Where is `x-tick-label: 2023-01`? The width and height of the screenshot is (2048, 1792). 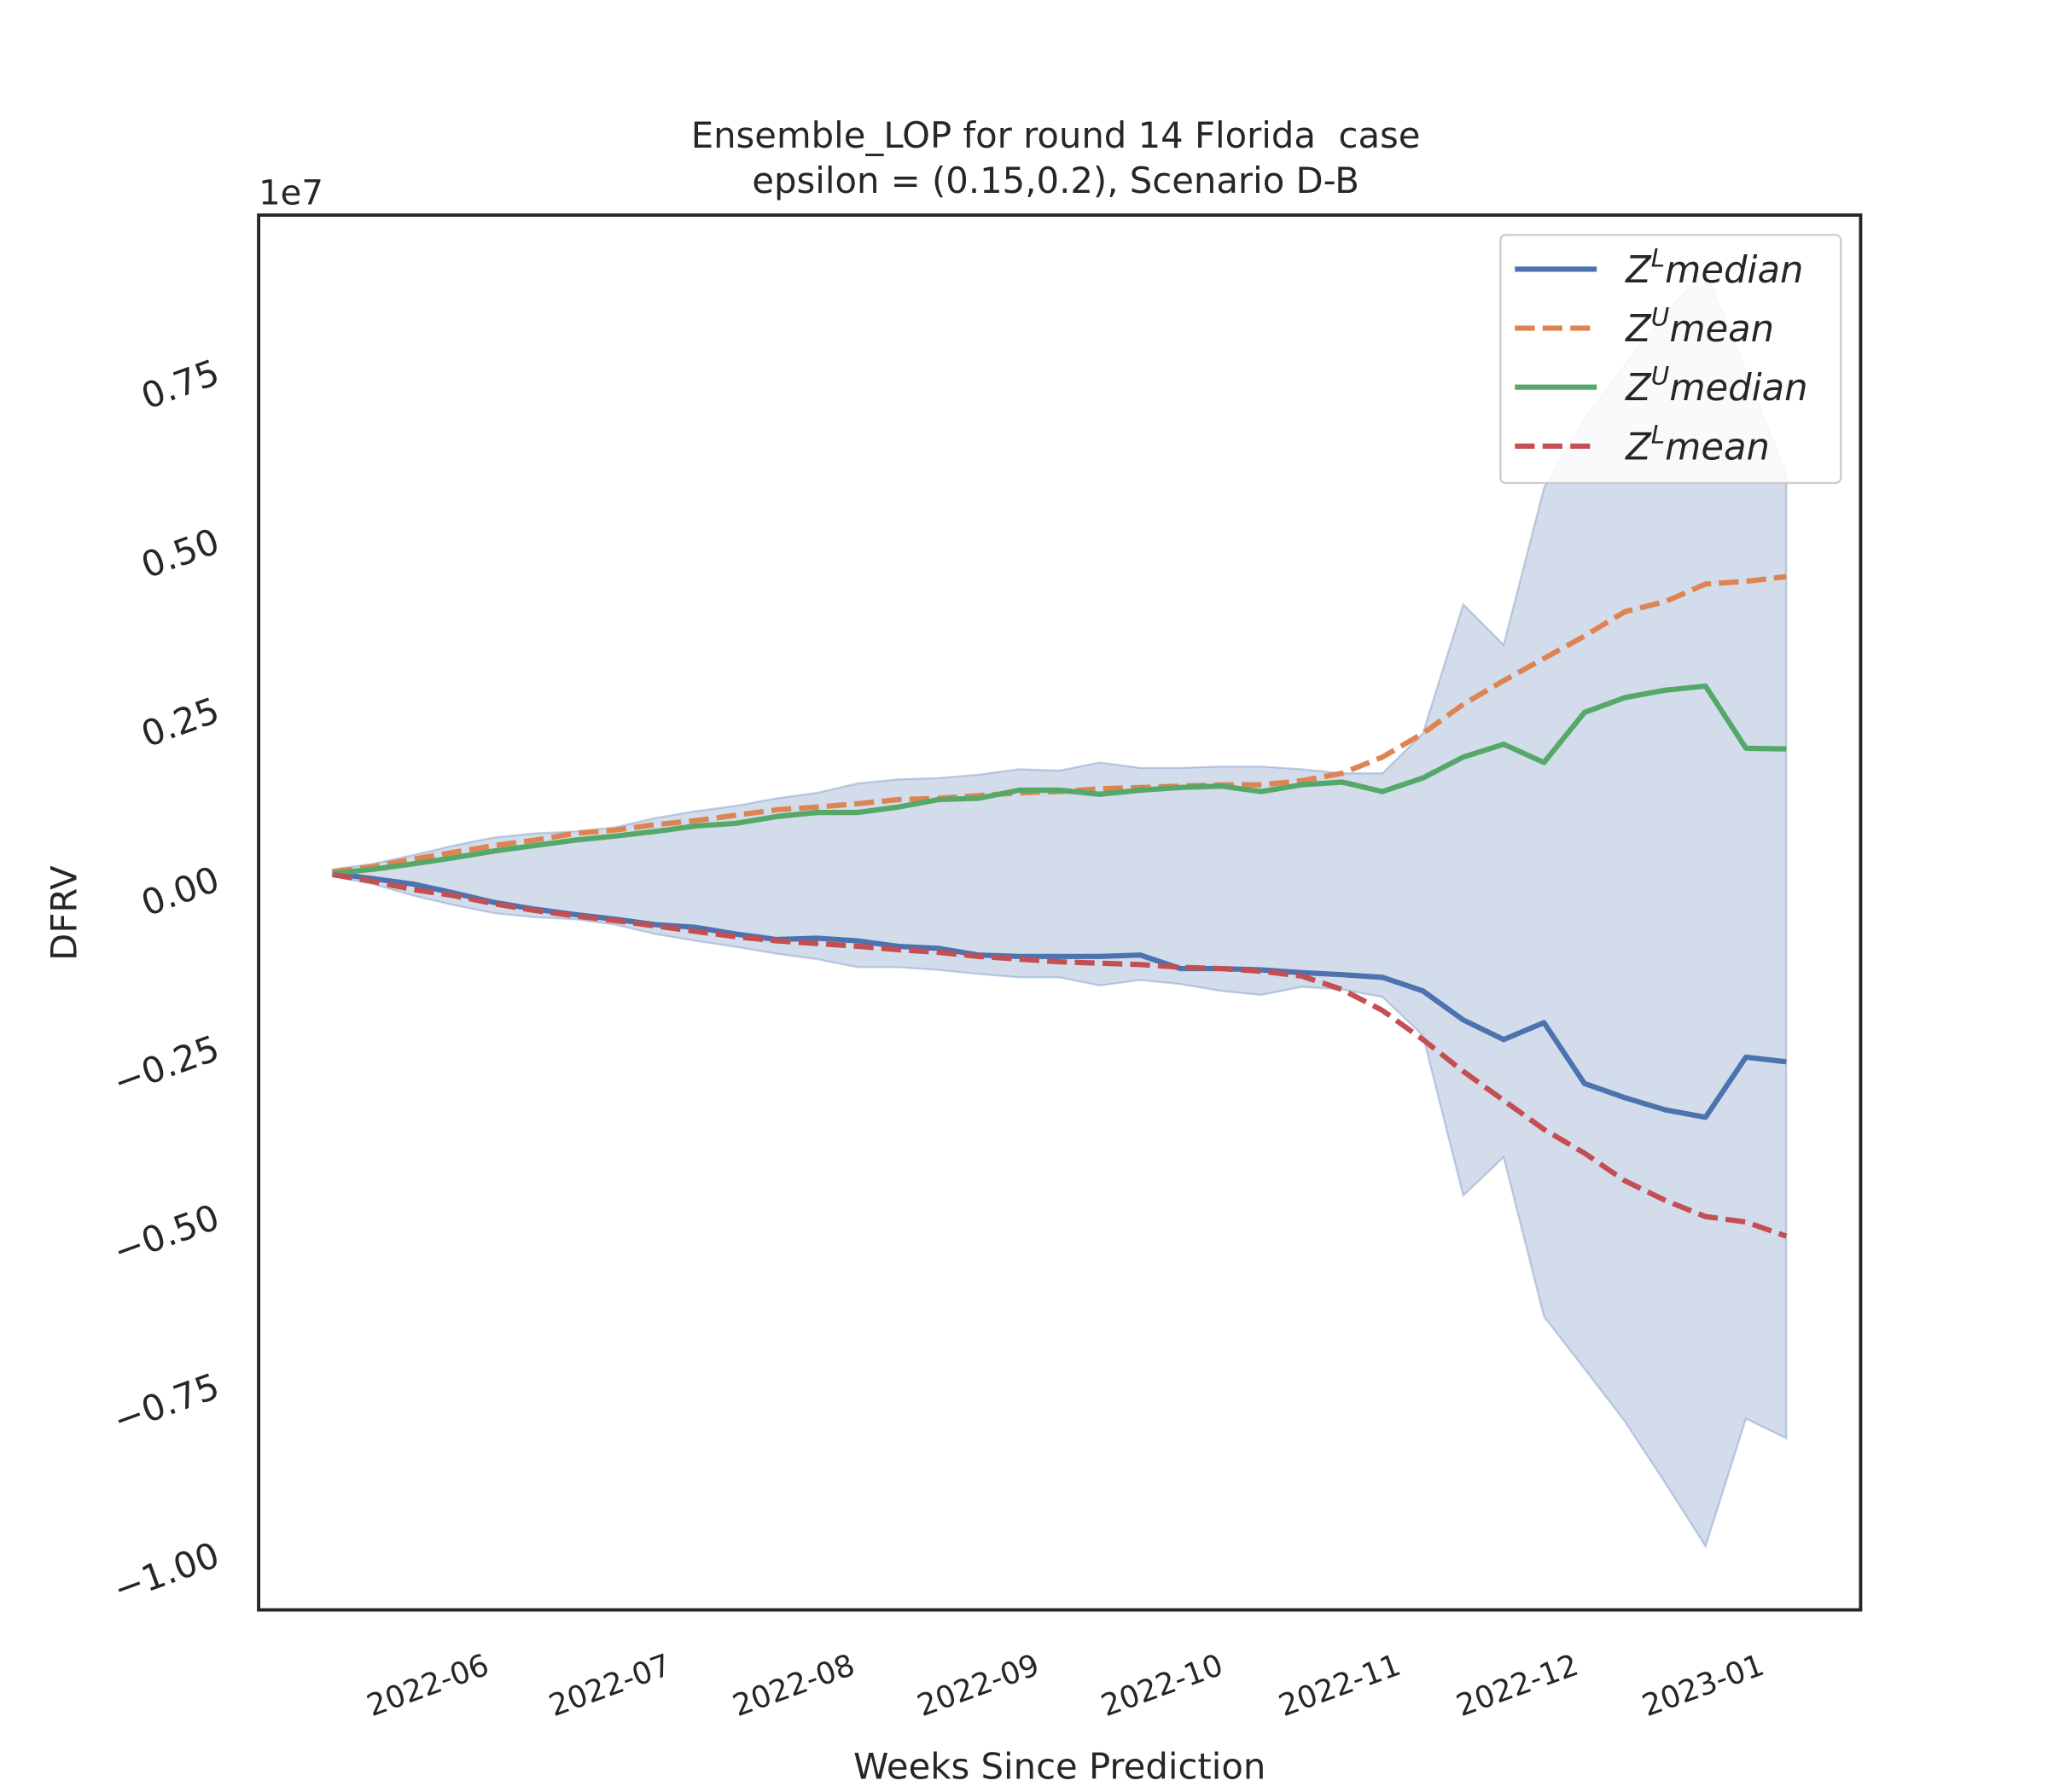 x-tick-label: 2023-01 is located at coordinates (1703, 1686).